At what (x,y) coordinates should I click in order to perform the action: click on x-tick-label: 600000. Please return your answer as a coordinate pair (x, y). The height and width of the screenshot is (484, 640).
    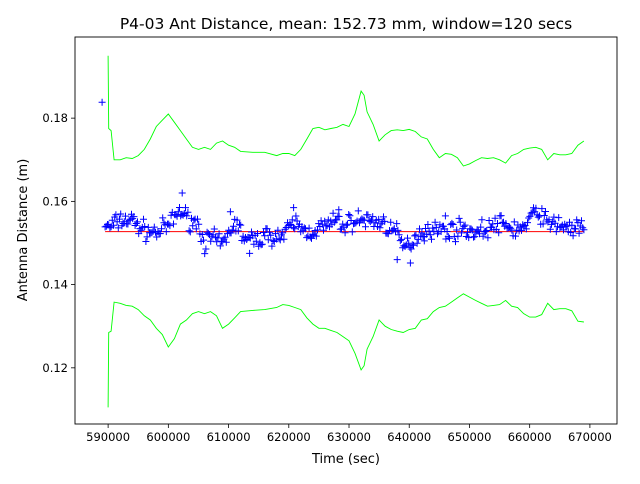
    Looking at the image, I should click on (168, 437).